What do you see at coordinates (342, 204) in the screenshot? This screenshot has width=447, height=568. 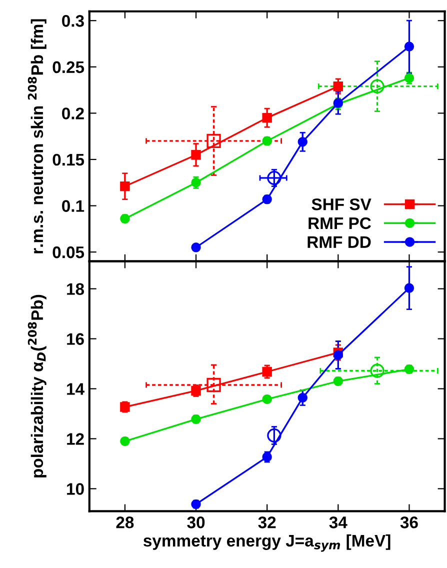 I see `legend-label: SHF SV` at bounding box center [342, 204].